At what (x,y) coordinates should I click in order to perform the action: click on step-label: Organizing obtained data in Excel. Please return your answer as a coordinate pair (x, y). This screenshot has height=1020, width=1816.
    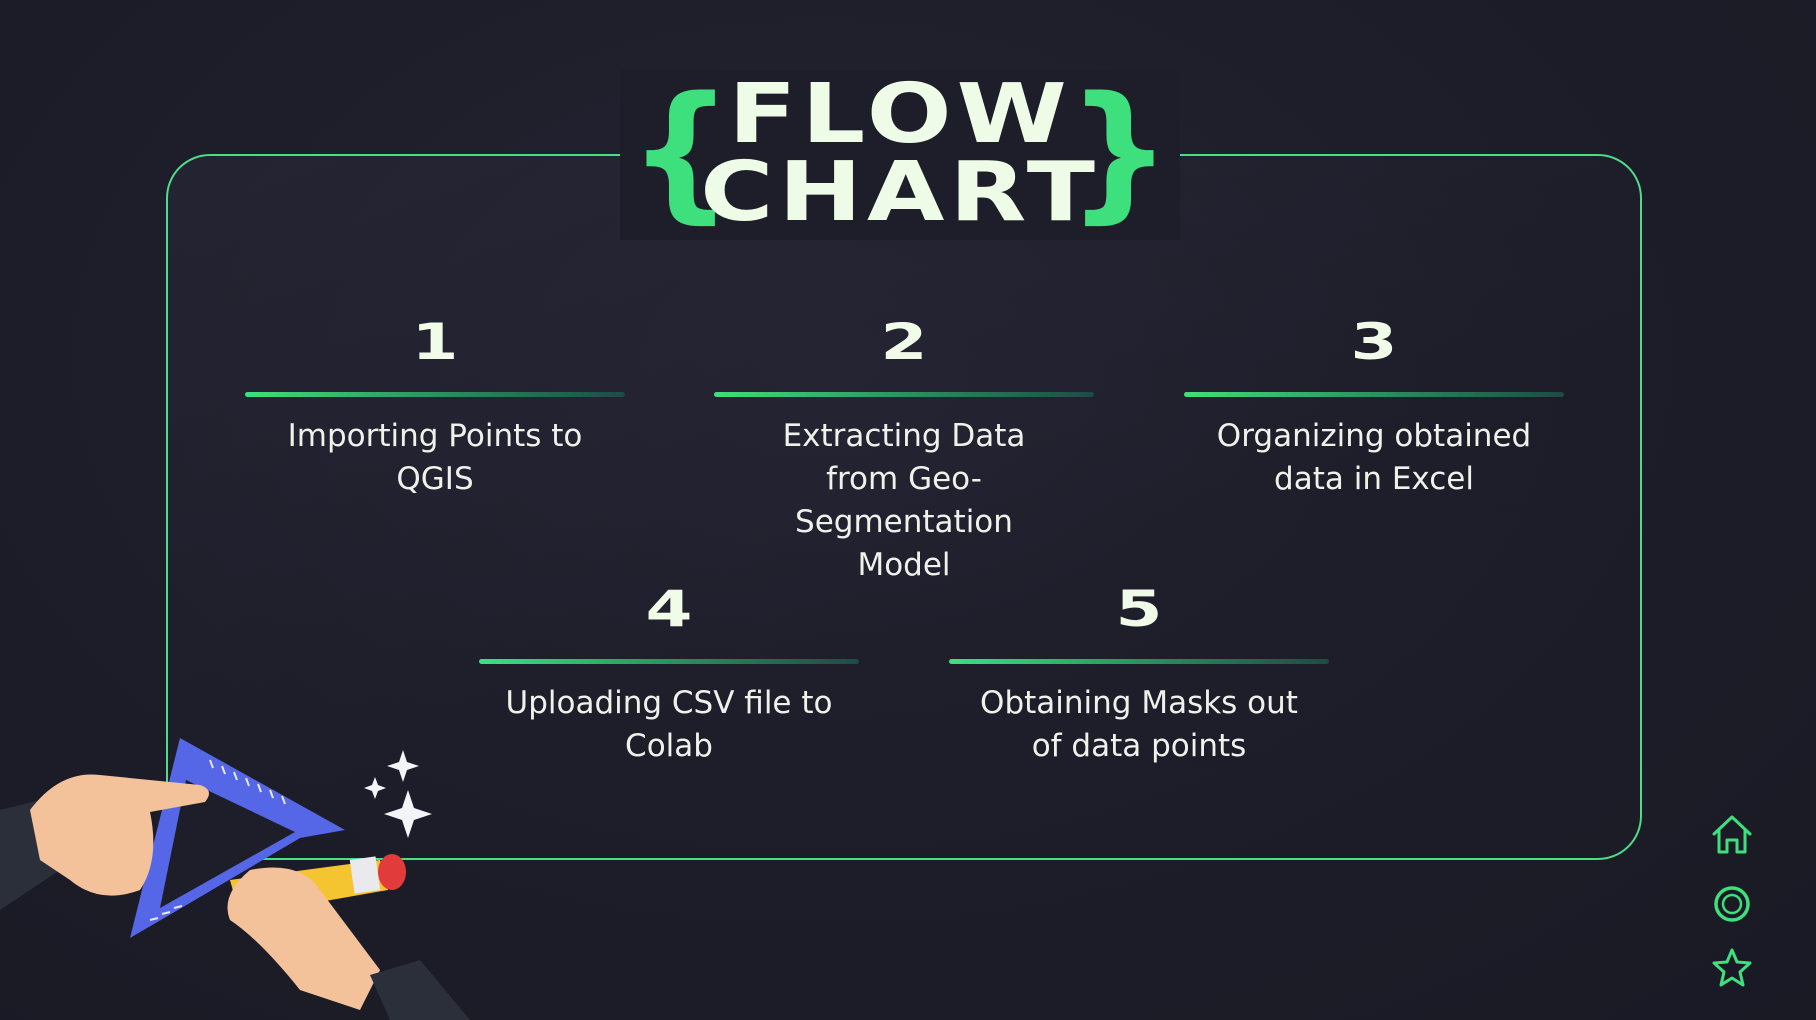
    Looking at the image, I should click on (1374, 457).